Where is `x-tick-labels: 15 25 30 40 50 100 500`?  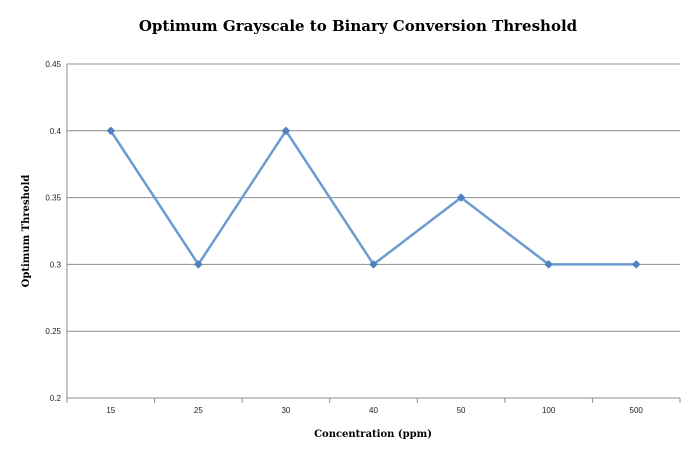
x-tick-labels: 15 25 30 40 50 100 500 is located at coordinates (374, 410).